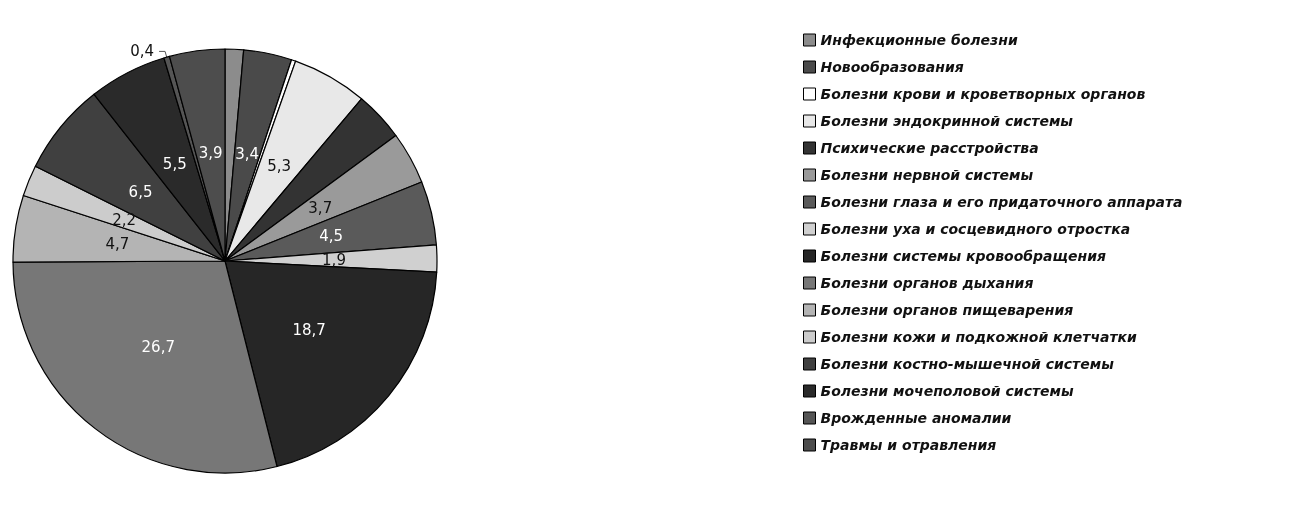 Image resolution: width=1294 pixels, height=523 pixels. I want to click on legend-label: Болезни уха и сосцевидного отростка, so click(975, 229).